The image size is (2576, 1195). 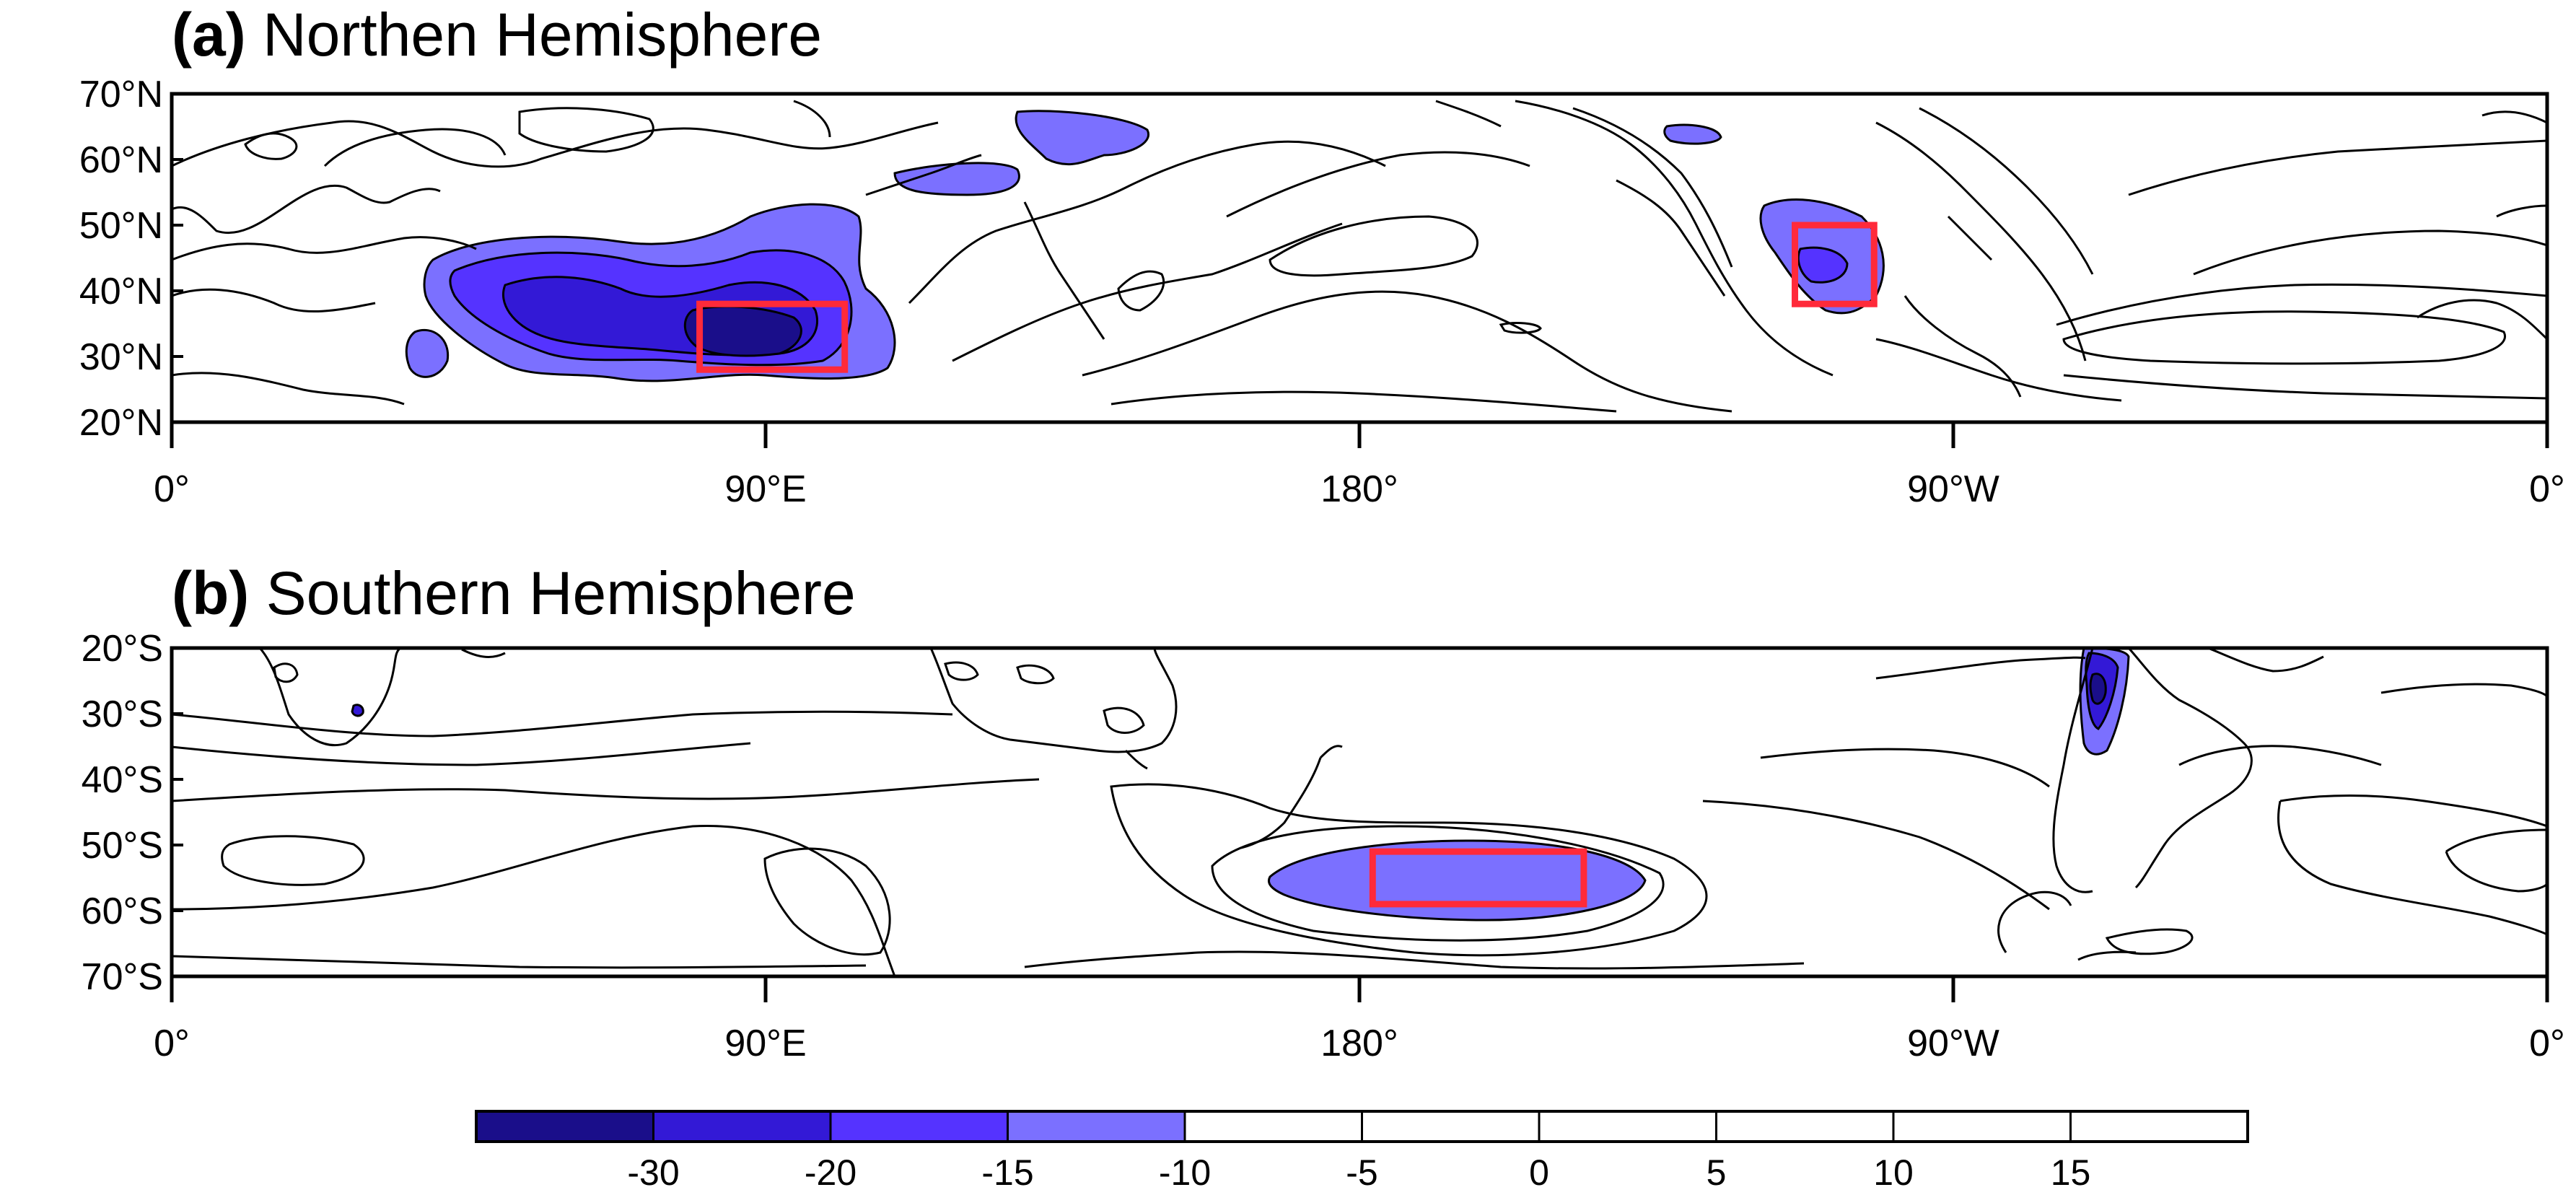 I want to click on lat-tick-label: 20°S, so click(x=122, y=649).